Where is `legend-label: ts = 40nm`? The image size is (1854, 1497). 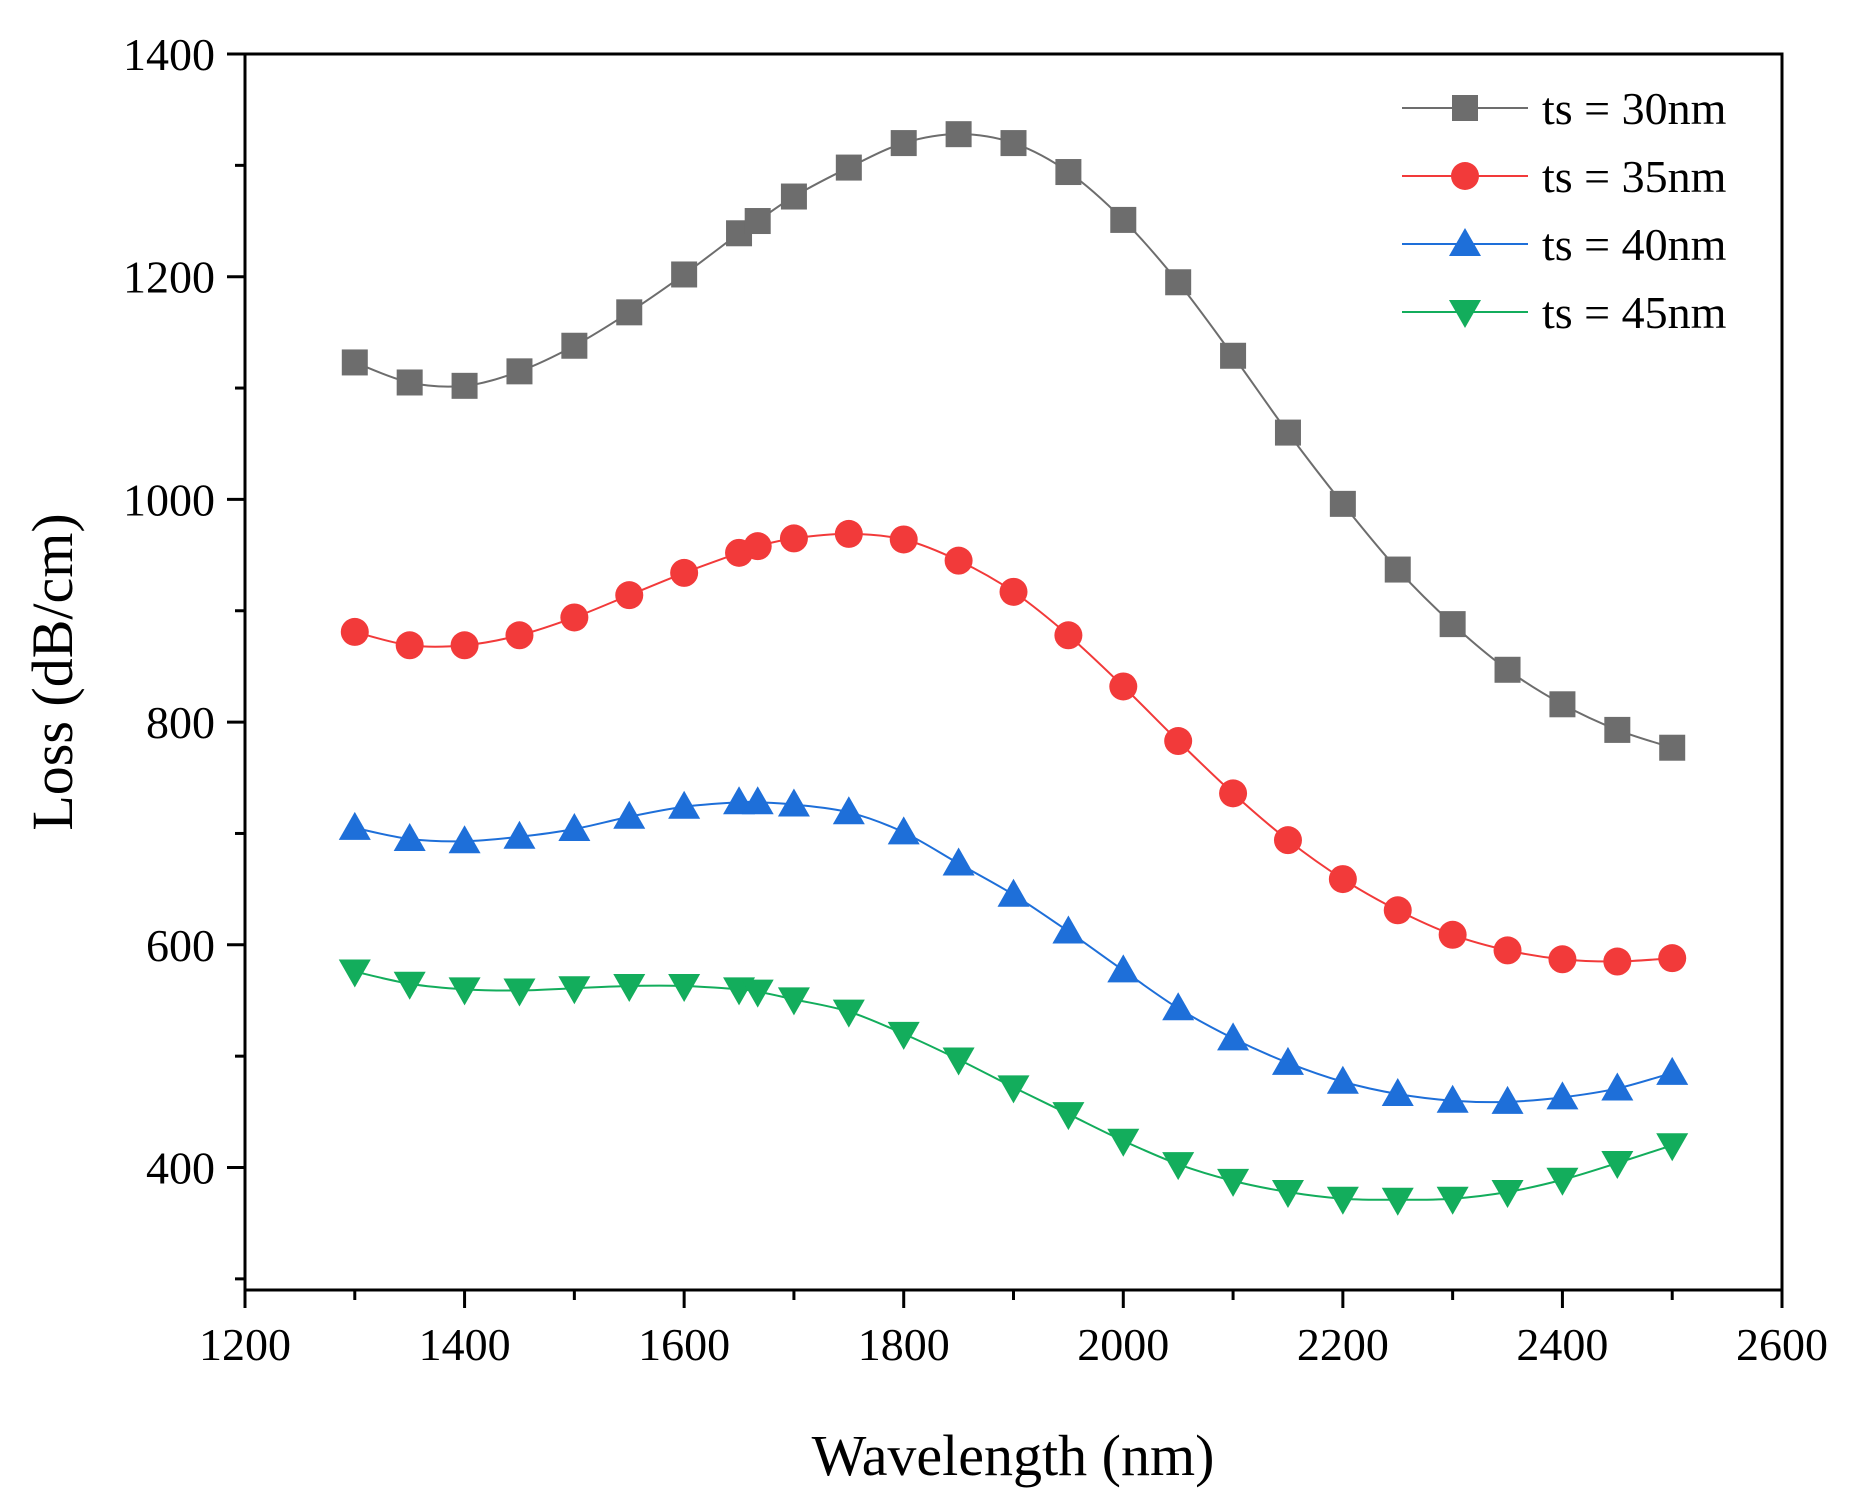
legend-label: ts = 40nm is located at coordinates (1634, 244).